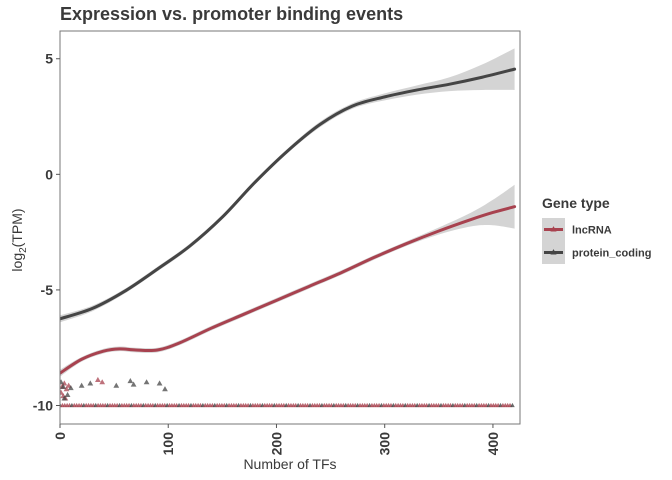 This screenshot has width=672, height=480. I want to click on x-tick-label: 100, so click(168, 444).